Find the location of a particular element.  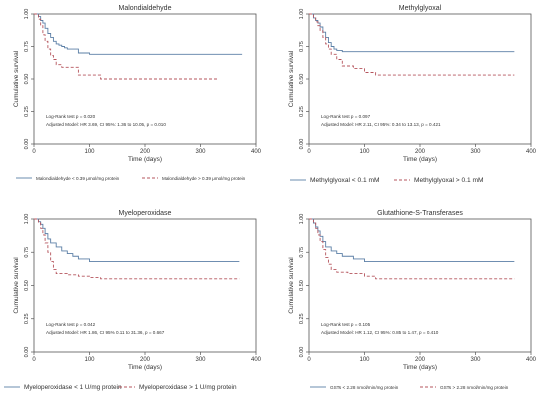

legend-label: GSTs < 2.28 nmol/min/mg protein is located at coordinates (364, 387).